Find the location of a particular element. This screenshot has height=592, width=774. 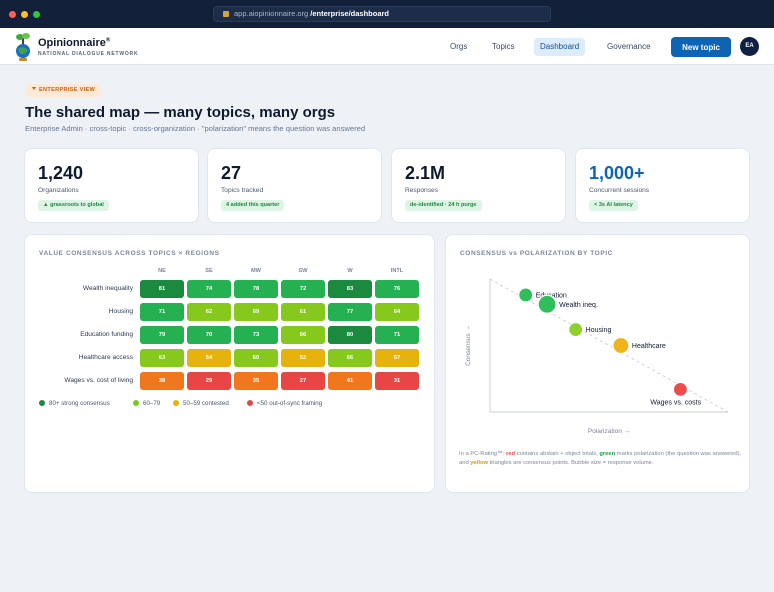

kpi-label: Responses is located at coordinates (421, 190).